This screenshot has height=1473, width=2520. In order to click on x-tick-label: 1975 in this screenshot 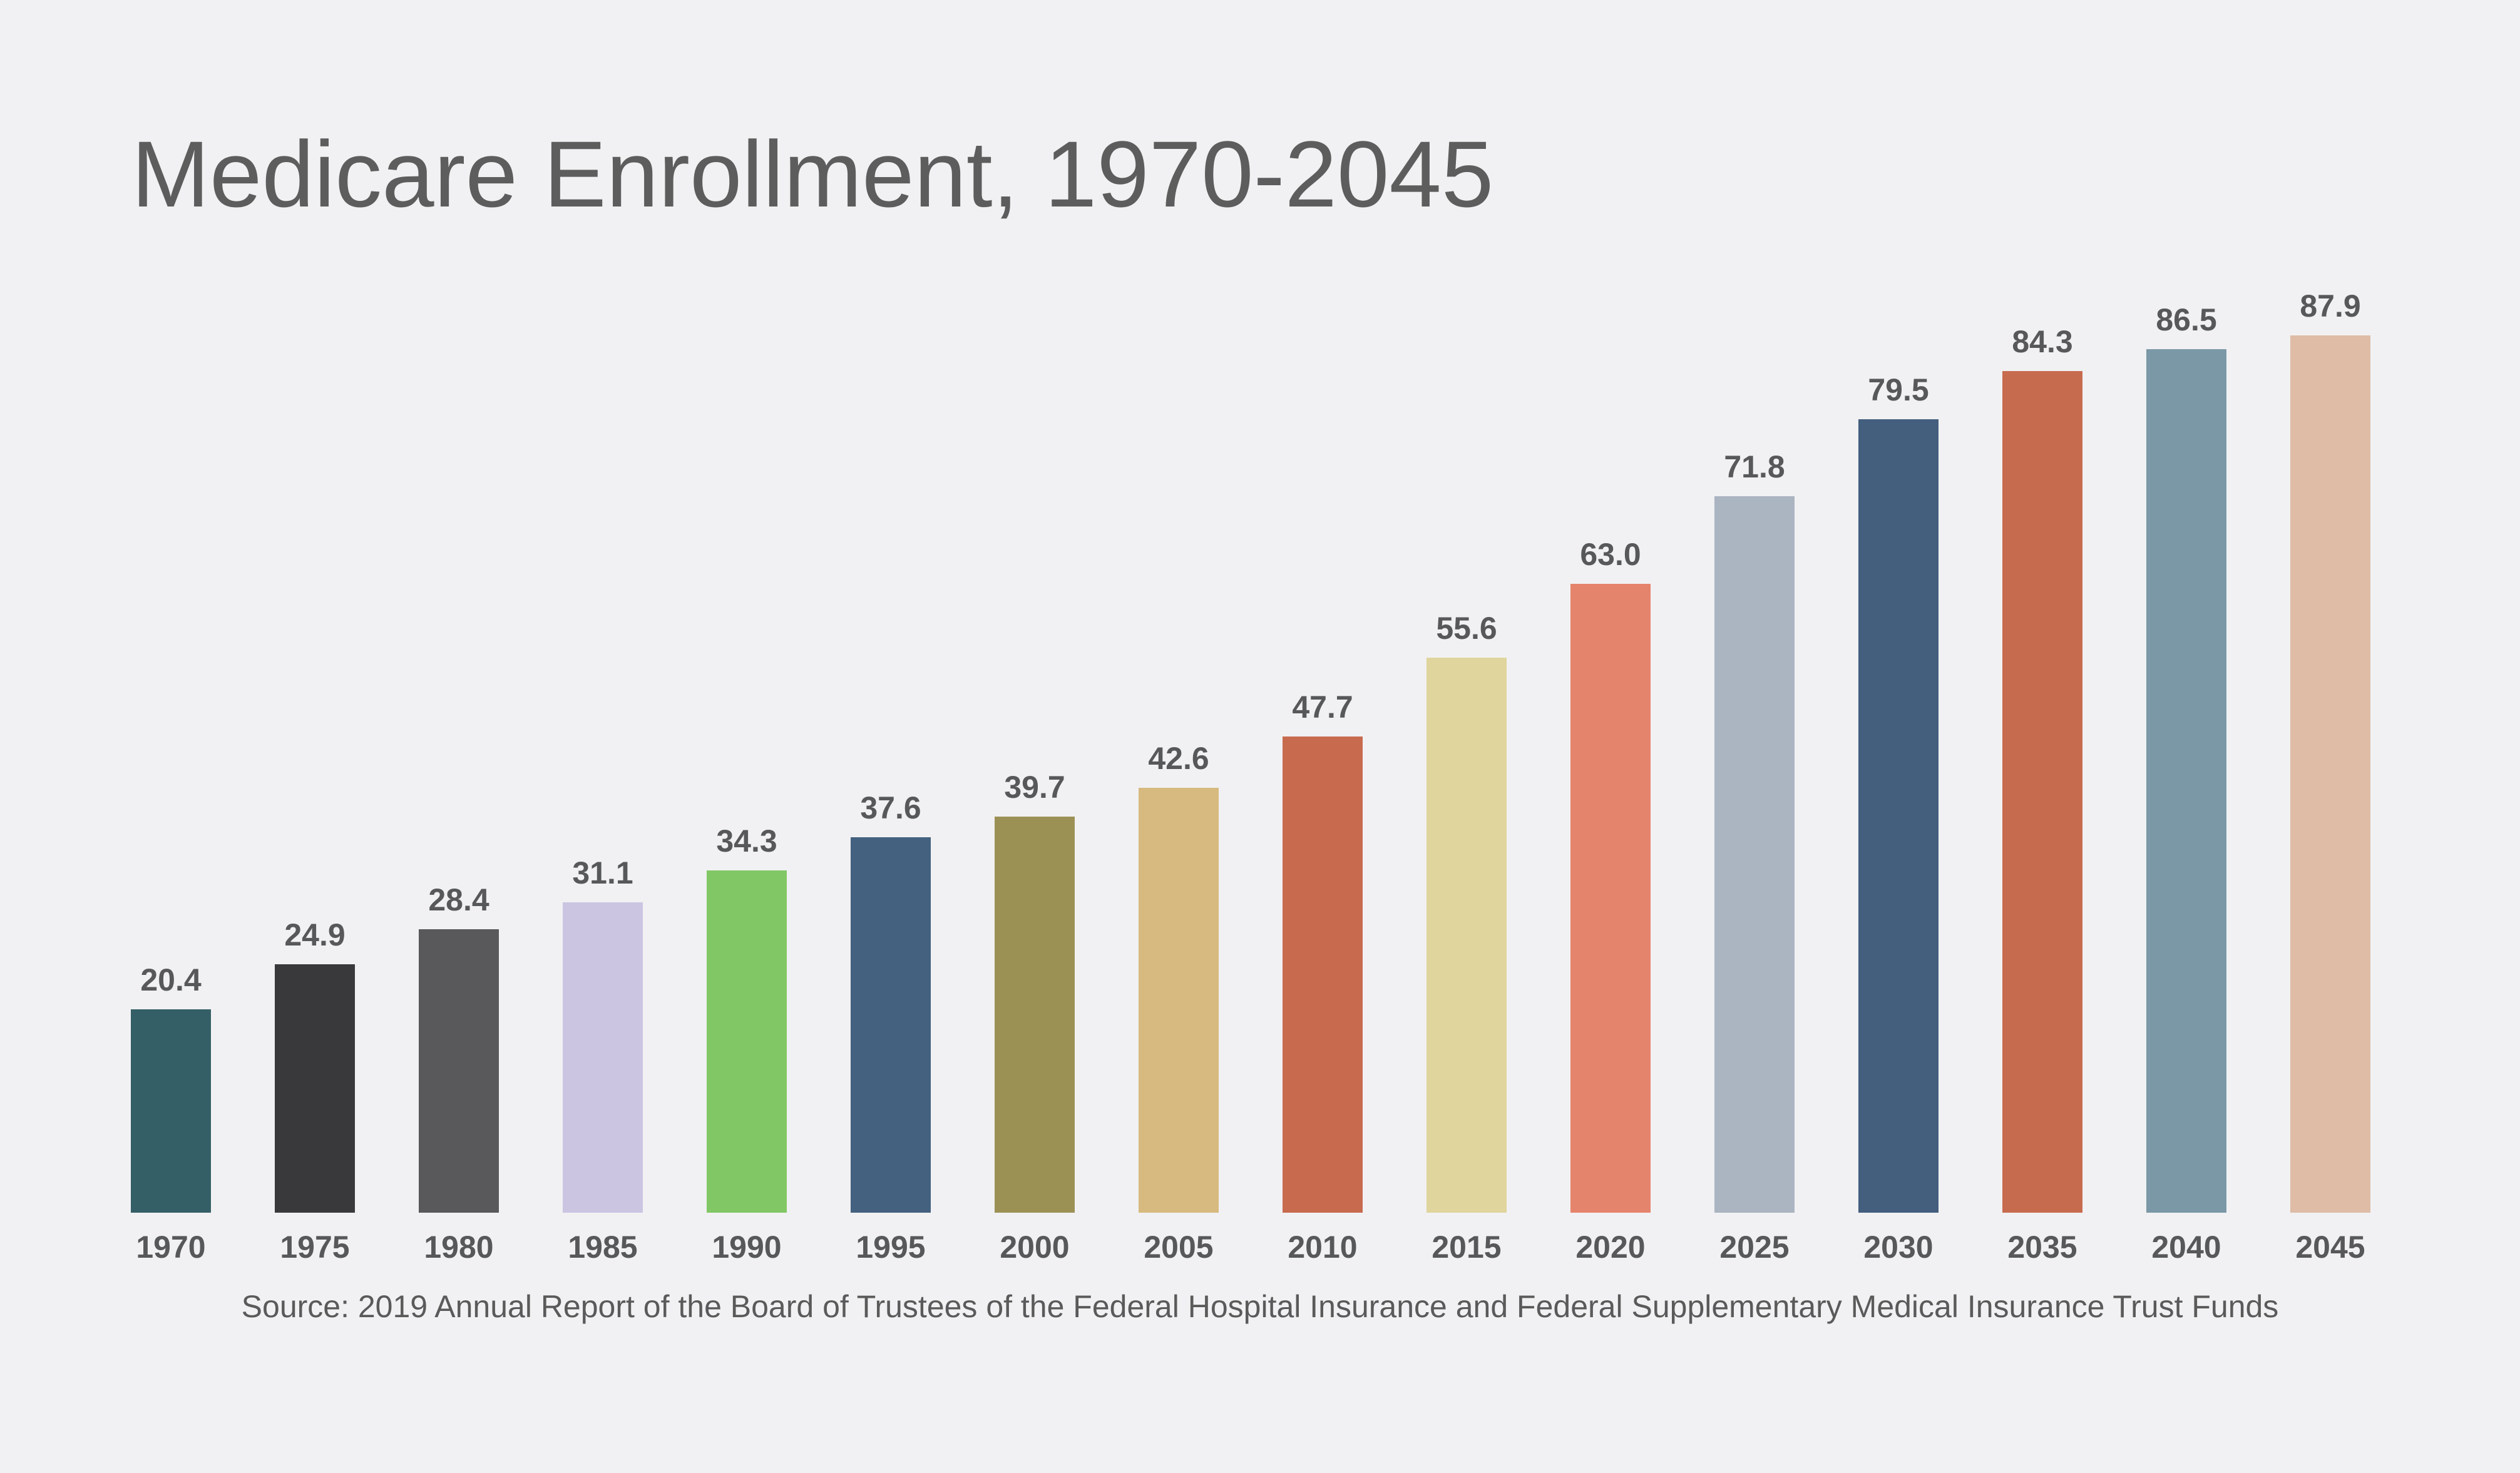, I will do `click(315, 1247)`.